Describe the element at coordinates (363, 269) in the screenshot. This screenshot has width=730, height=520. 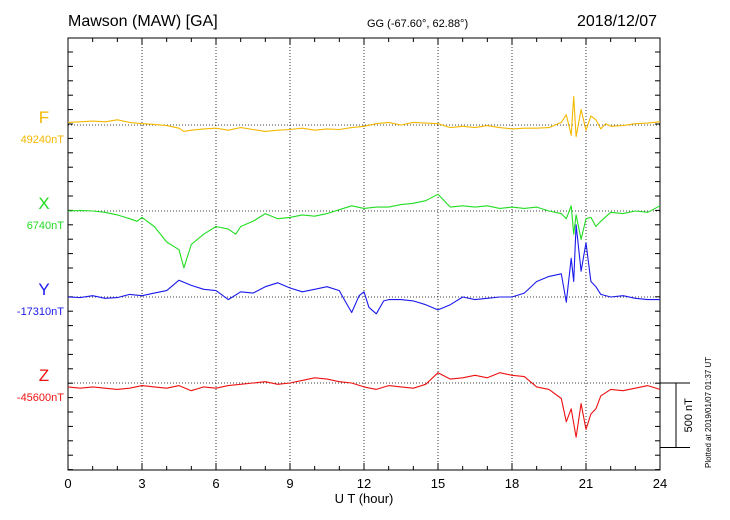
I see `series-line-y` at that location.